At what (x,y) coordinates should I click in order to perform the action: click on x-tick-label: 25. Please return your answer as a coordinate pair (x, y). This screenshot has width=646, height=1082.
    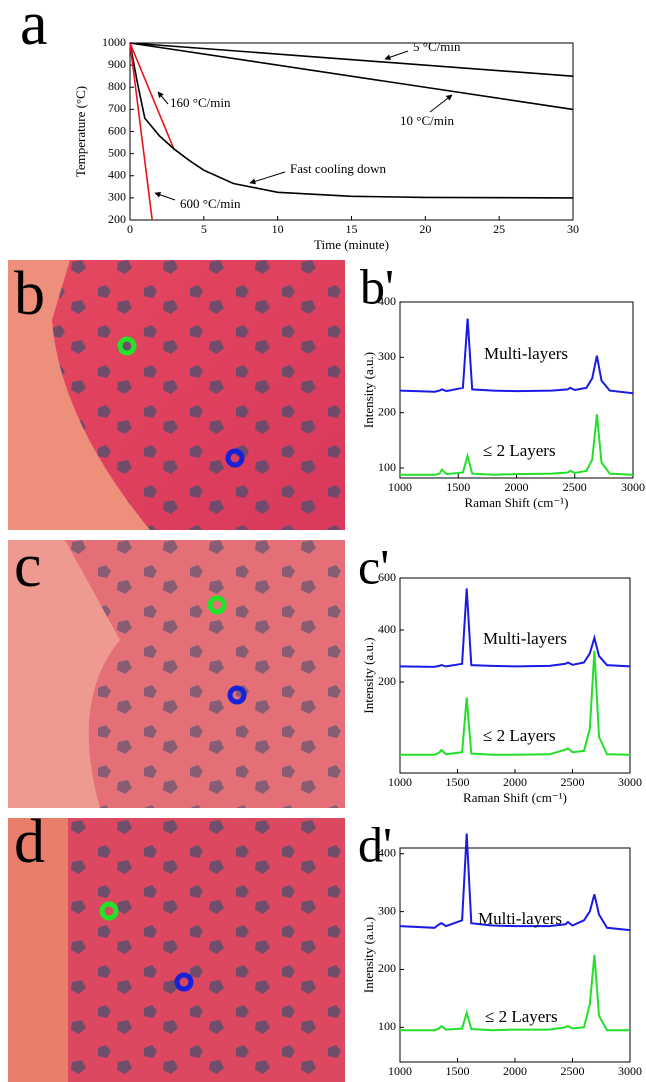
    Looking at the image, I should click on (499, 229).